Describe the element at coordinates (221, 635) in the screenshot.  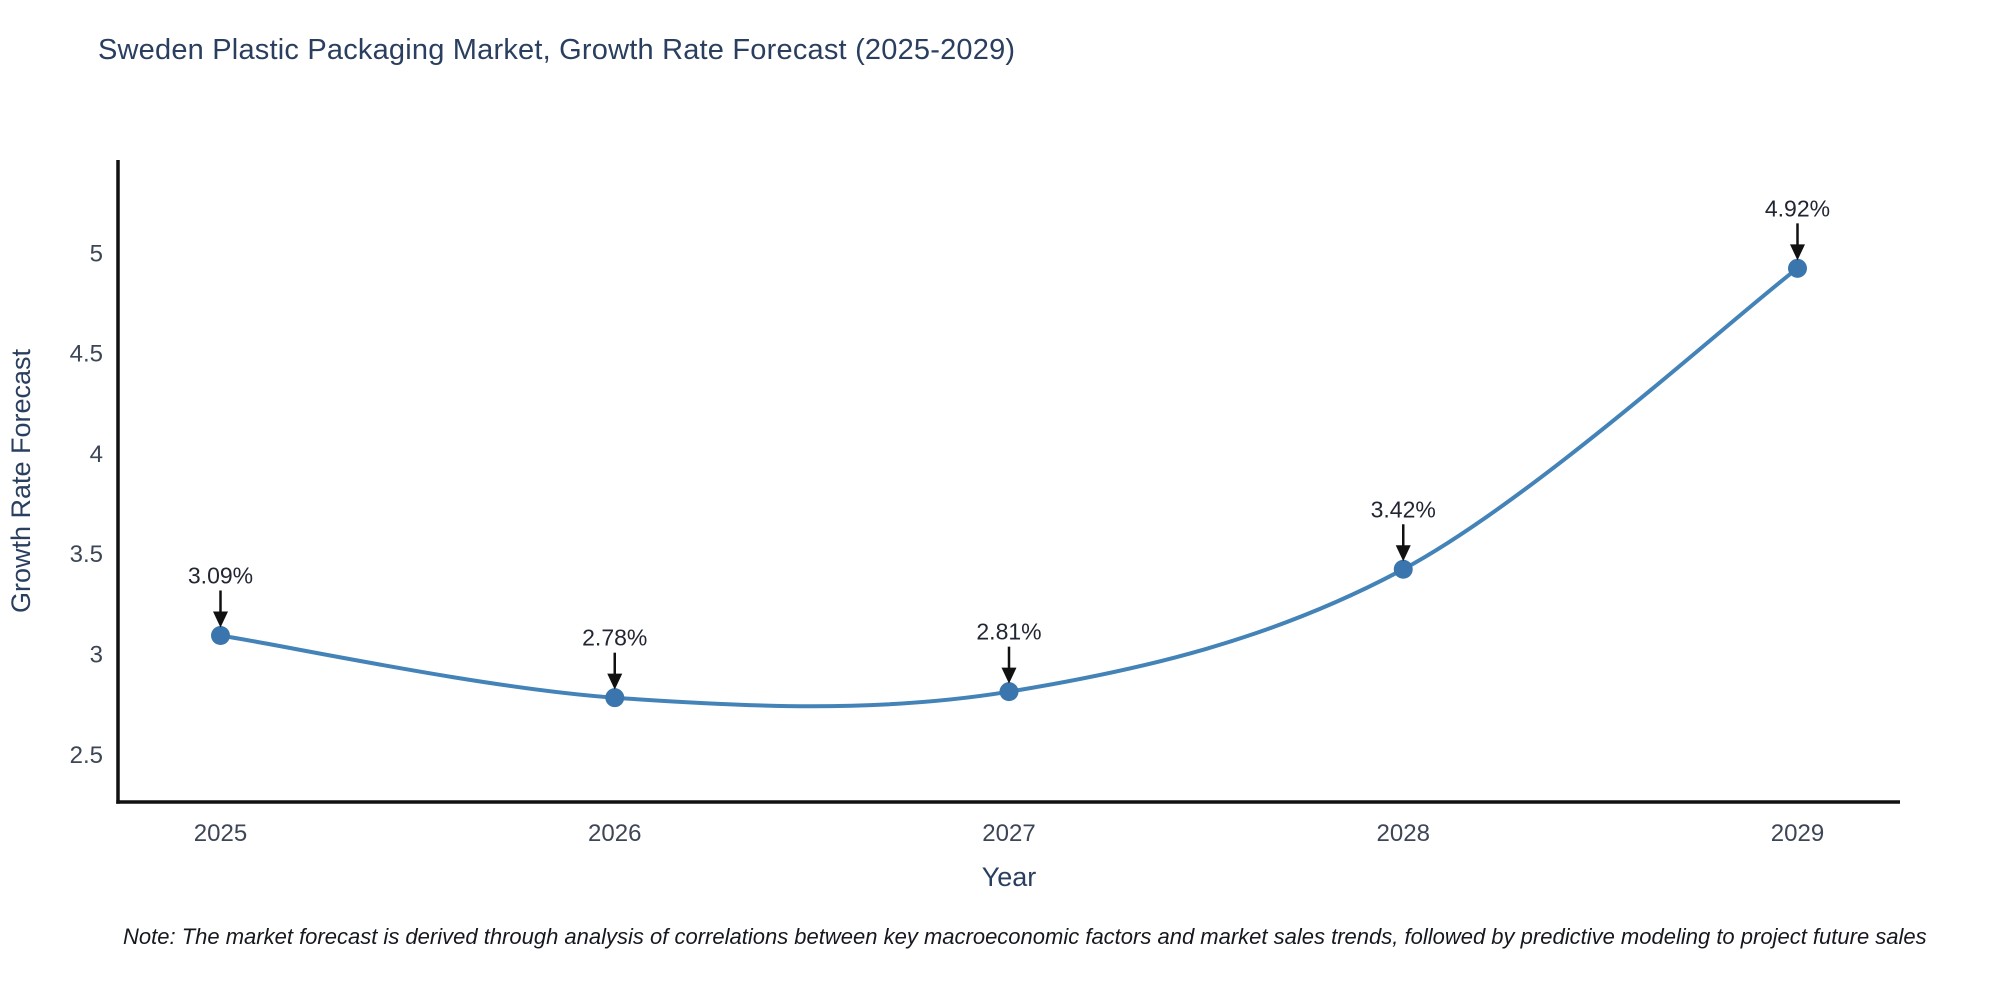
I see `data-point-2025` at that location.